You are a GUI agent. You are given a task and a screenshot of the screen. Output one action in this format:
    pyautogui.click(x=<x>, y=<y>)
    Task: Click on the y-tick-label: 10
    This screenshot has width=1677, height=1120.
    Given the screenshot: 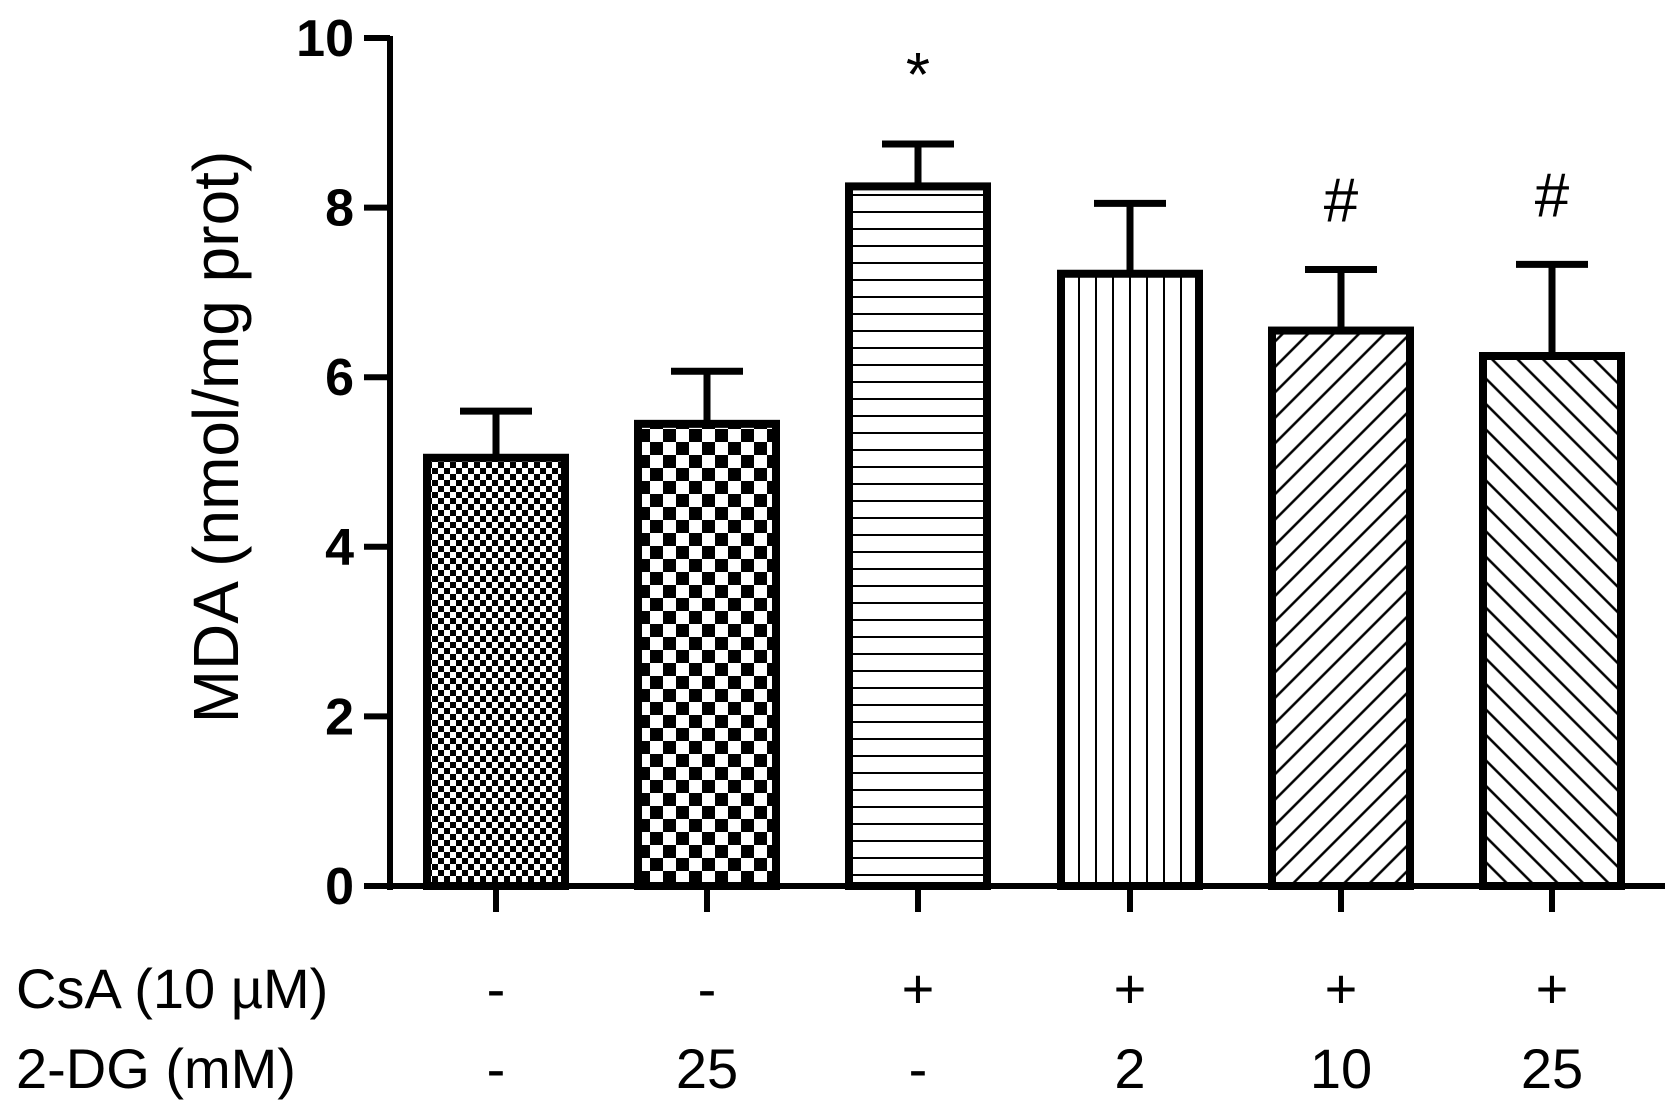 What is the action you would take?
    pyautogui.click(x=325, y=39)
    